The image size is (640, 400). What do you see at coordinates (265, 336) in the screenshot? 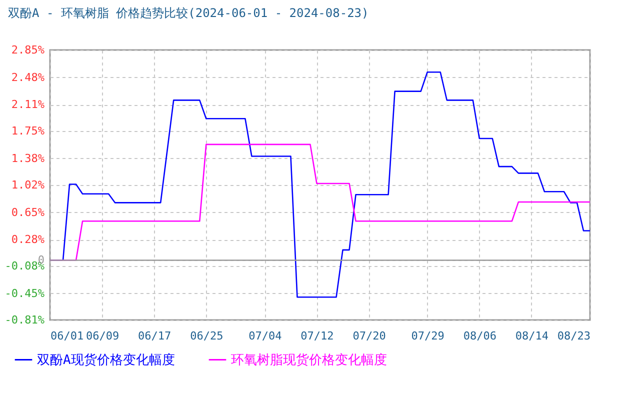
I see `x-tick-label: 07/04` at bounding box center [265, 336].